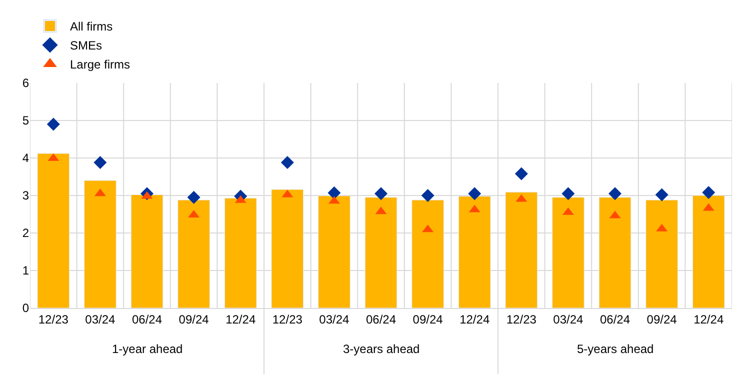 The height and width of the screenshot is (374, 744). Describe the element at coordinates (26, 195) in the screenshot. I see `y-tick-label: 3` at that location.